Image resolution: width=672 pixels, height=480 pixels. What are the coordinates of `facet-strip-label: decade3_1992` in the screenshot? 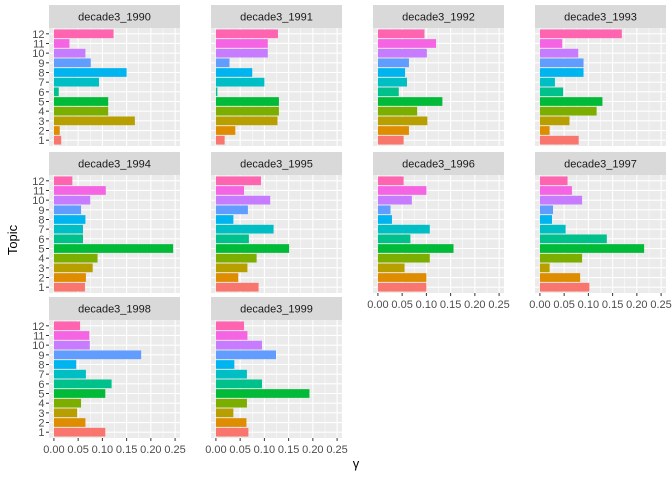 It's located at (438, 18).